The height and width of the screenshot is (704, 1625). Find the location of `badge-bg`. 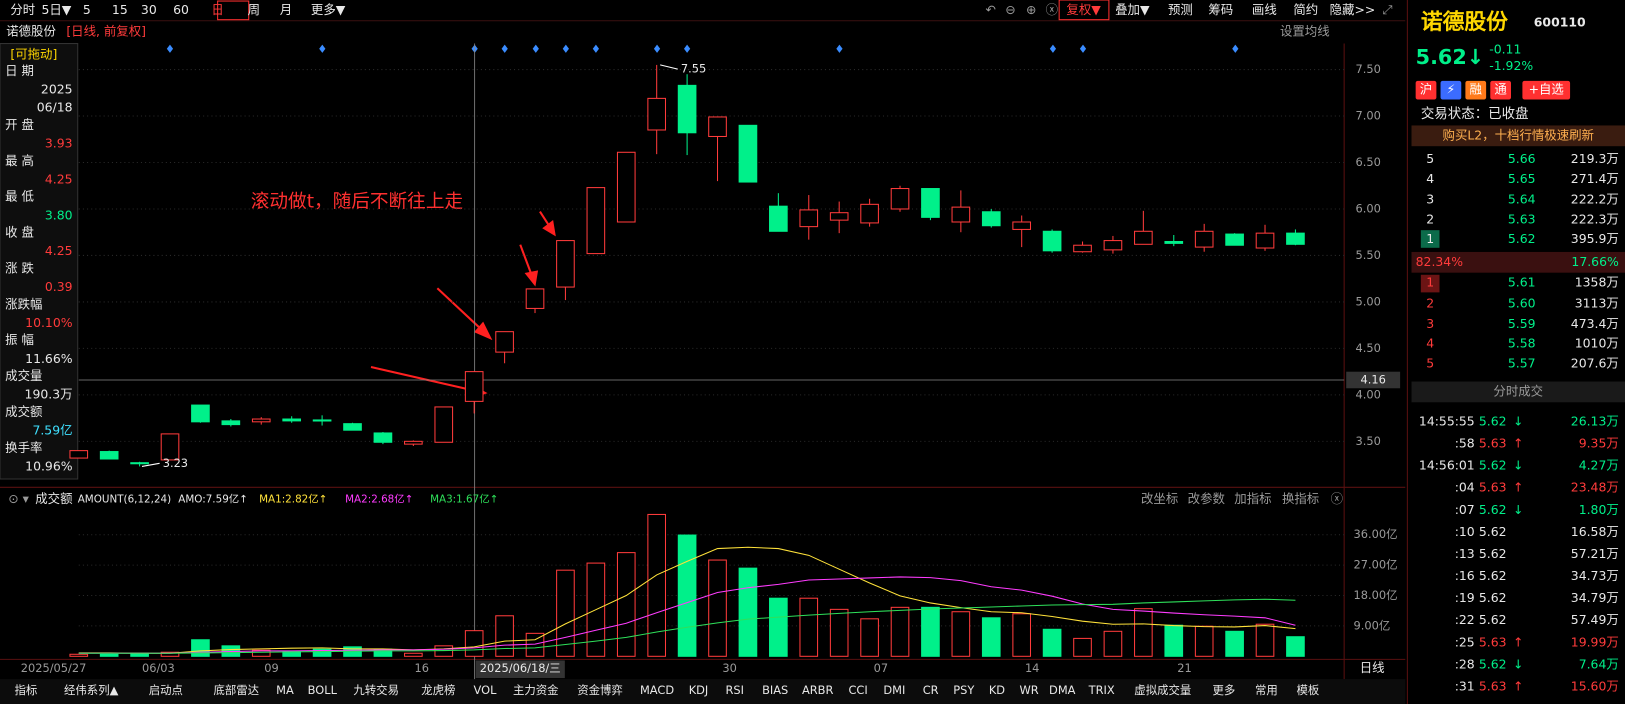

badge-bg is located at coordinates (1546, 90).